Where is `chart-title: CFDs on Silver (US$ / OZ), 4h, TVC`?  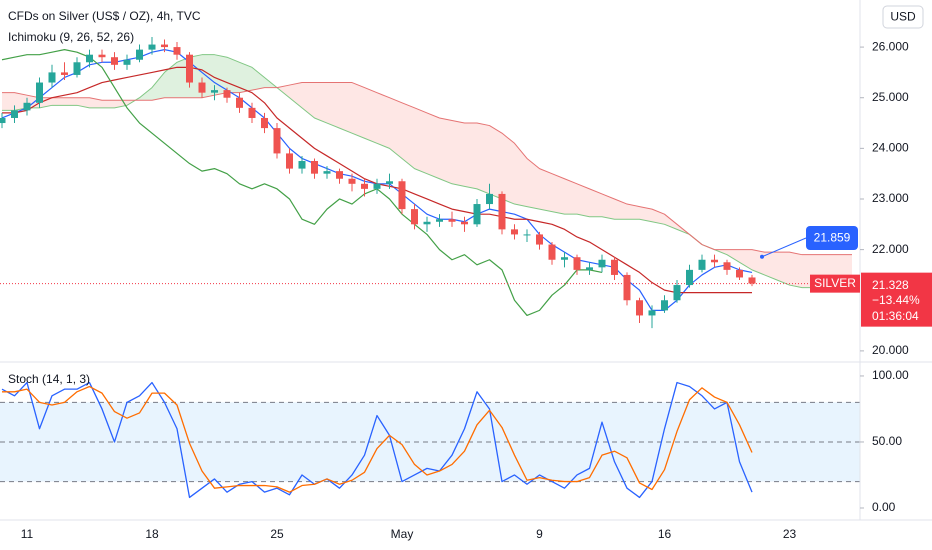 chart-title: CFDs on Silver (US$ / OZ), 4h, TVC is located at coordinates (104, 16).